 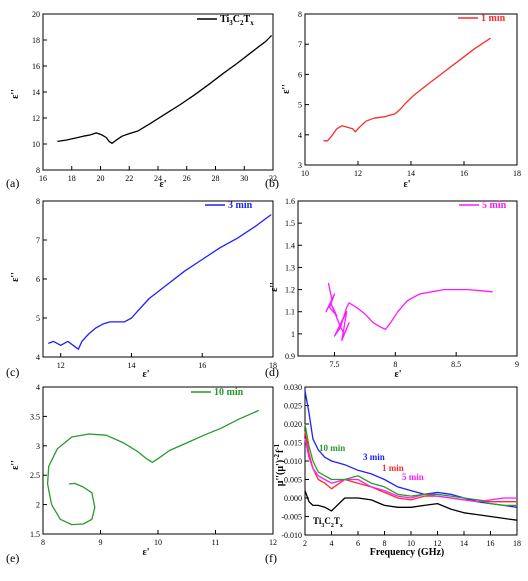 I want to click on legend-e: 10 min, so click(x=217, y=392).